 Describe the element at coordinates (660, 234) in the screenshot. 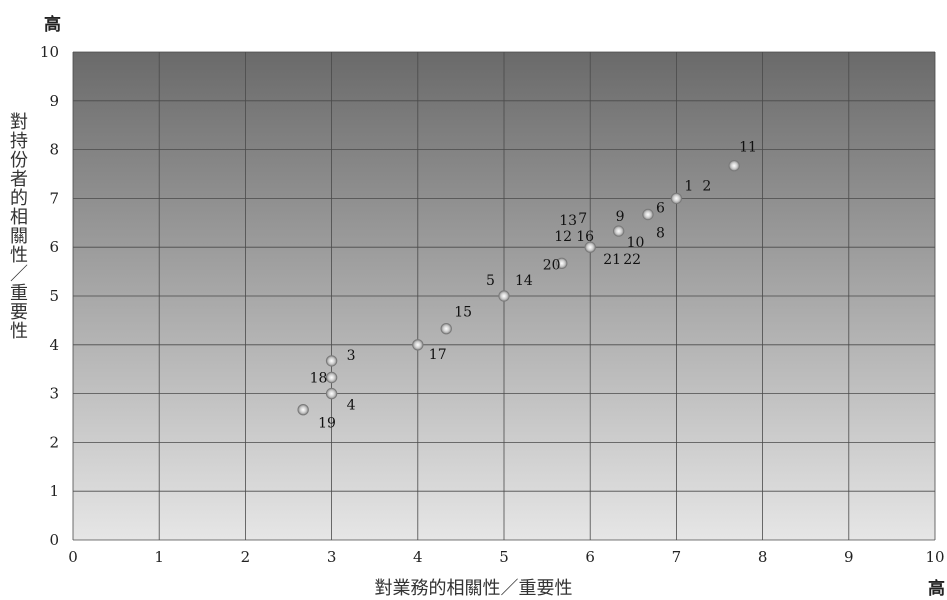

I see `point-label: 8` at that location.